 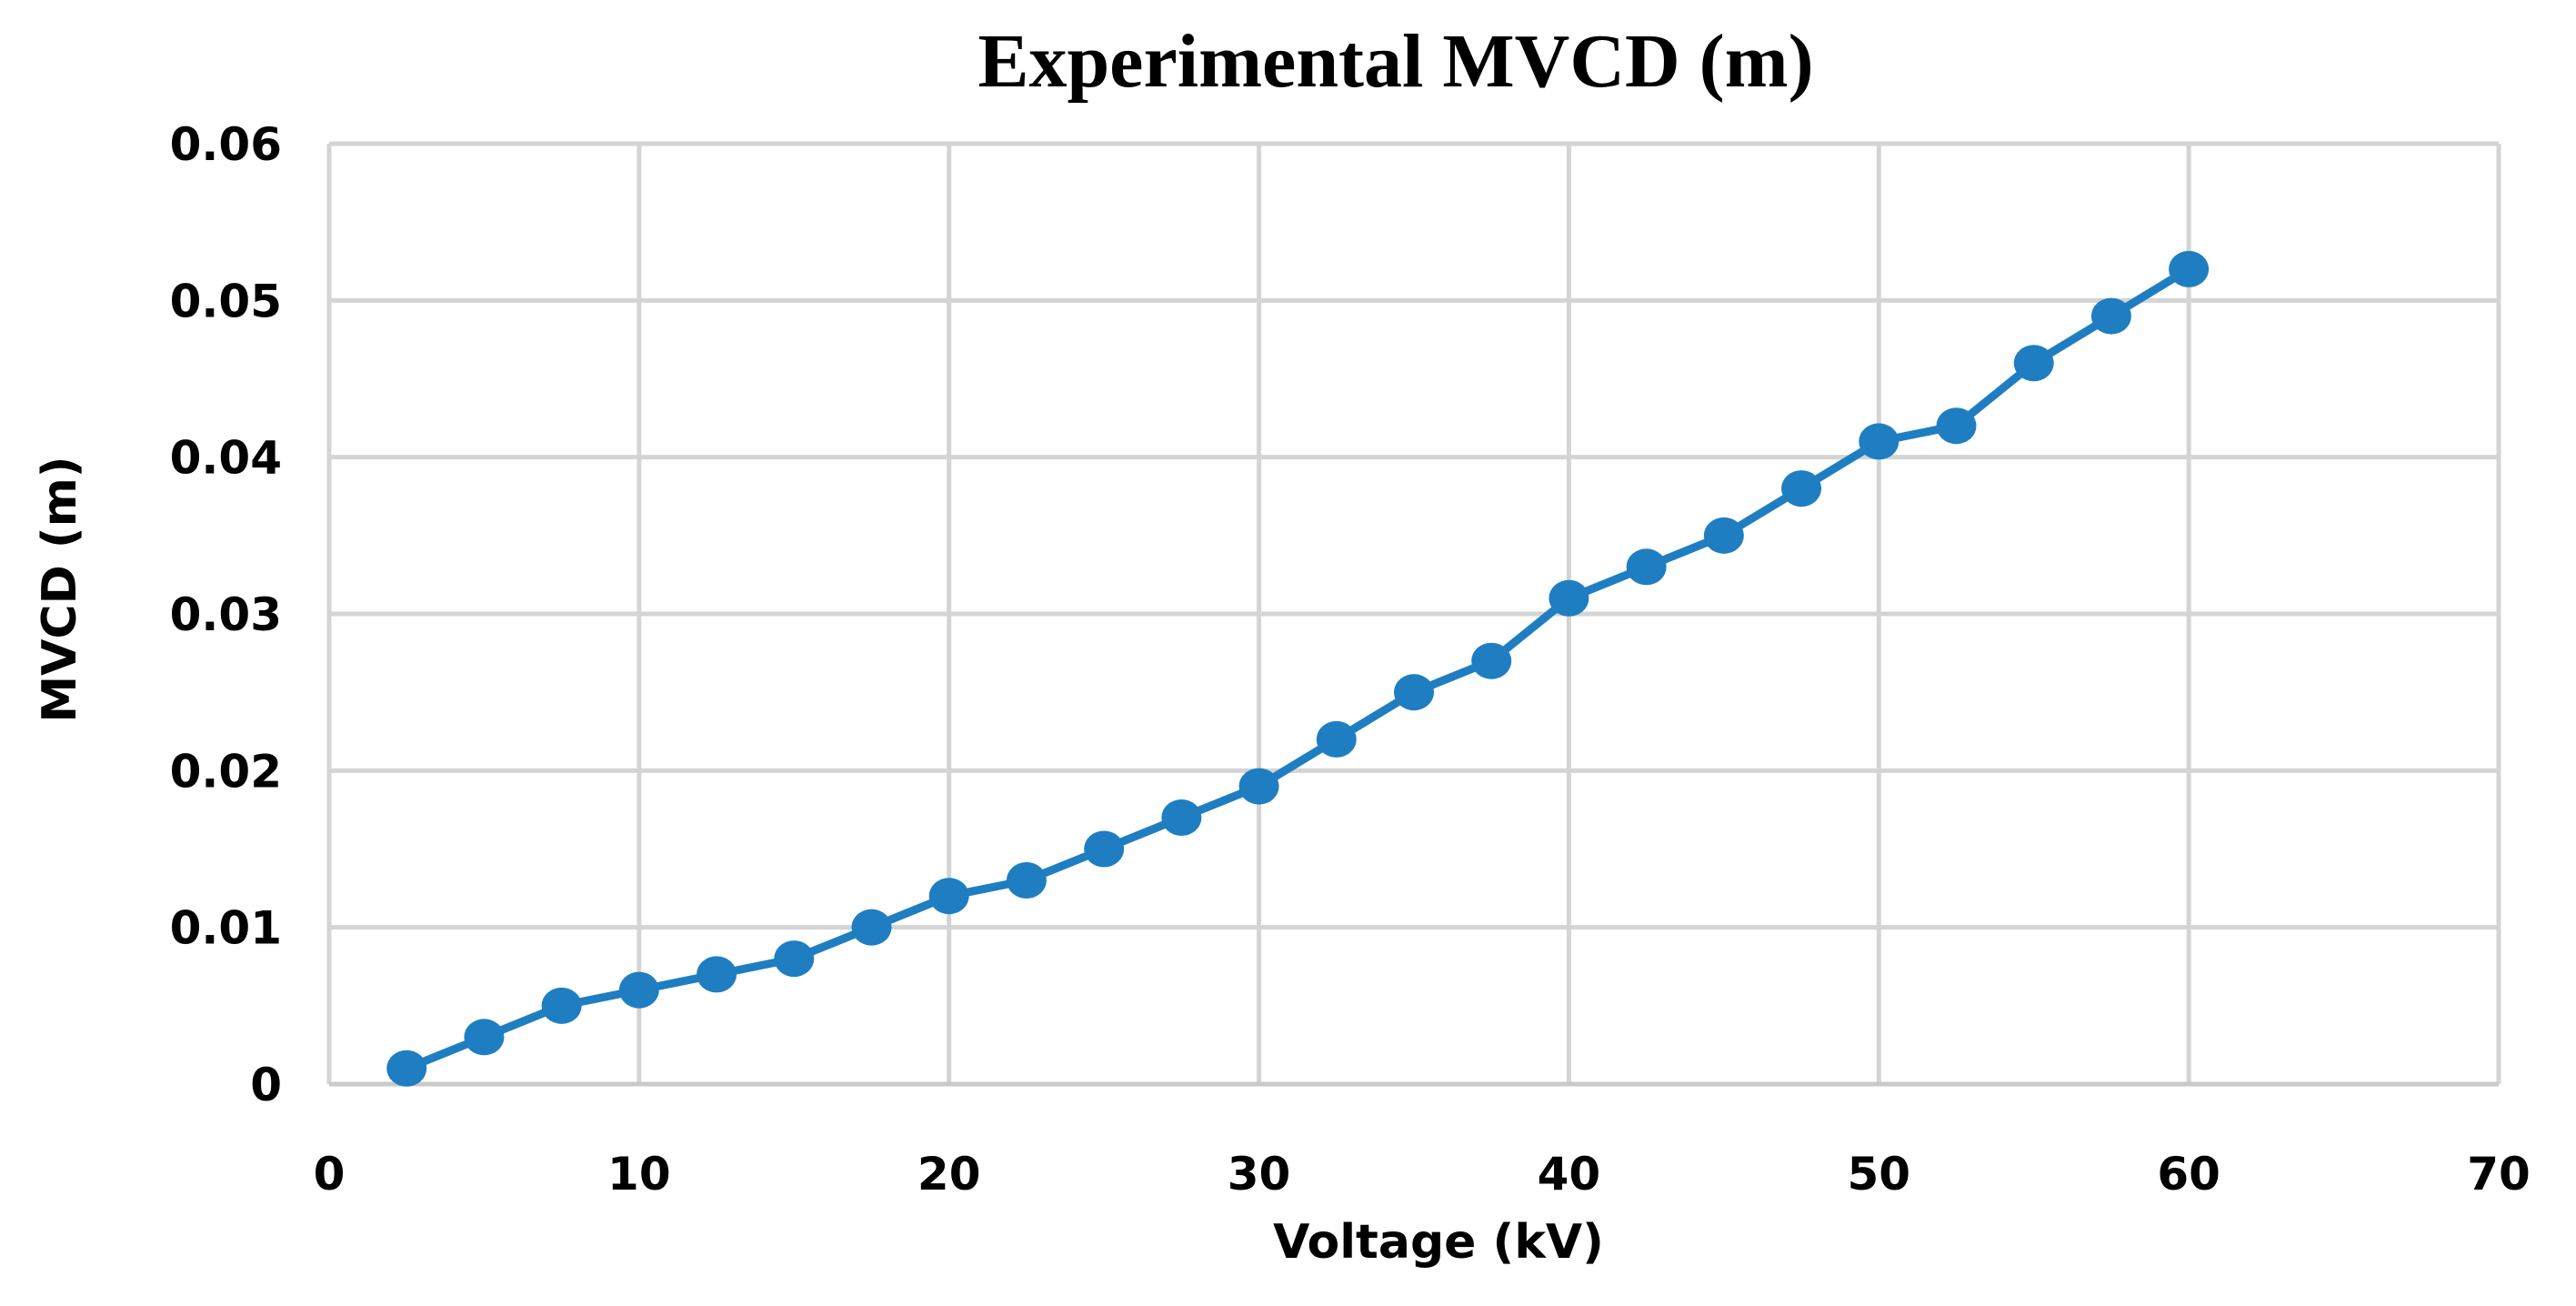 I want to click on y-tick-label: 0.01, so click(x=226, y=928).